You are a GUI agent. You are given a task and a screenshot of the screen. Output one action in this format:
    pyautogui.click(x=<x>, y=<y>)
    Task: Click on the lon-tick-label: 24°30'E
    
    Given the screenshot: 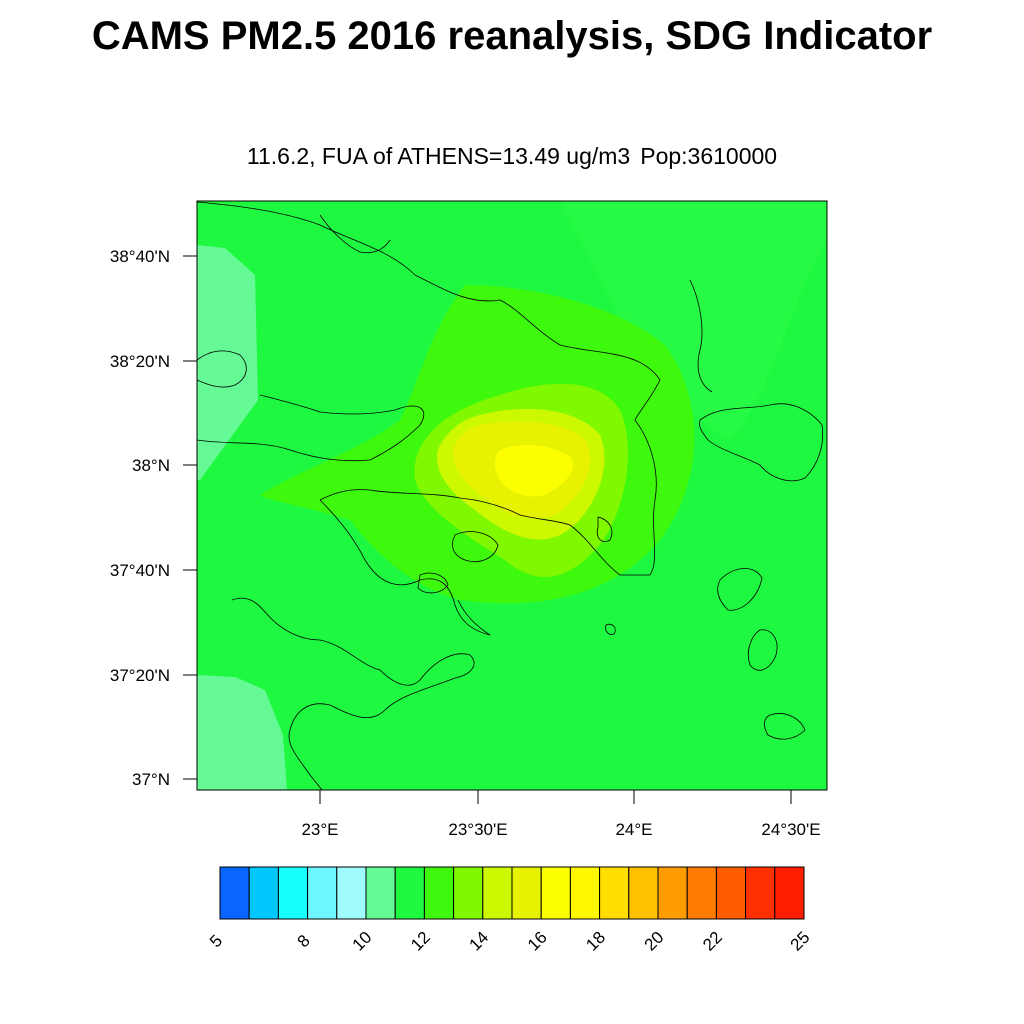 What is the action you would take?
    pyautogui.click(x=790, y=829)
    